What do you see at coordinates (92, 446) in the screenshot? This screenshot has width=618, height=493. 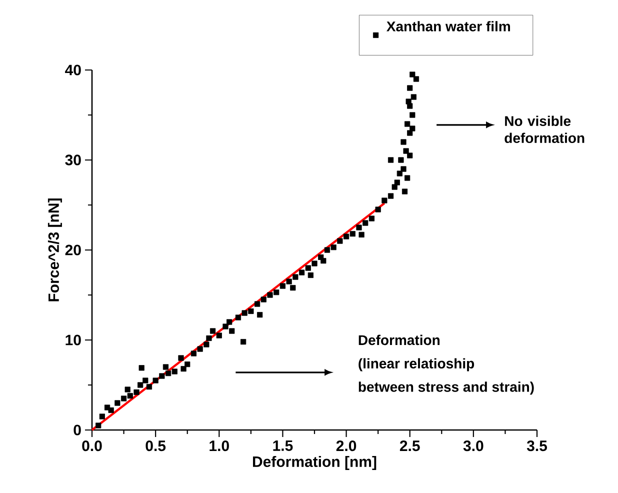 I see `x-tick-label: 0.0` at bounding box center [92, 446].